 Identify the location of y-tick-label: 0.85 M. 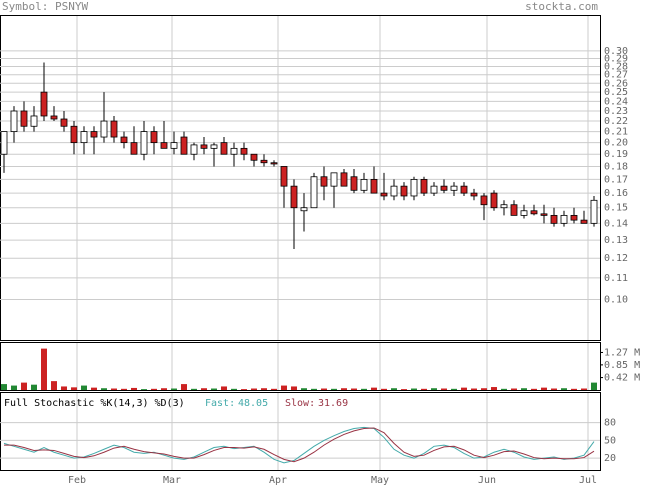
(622, 365).